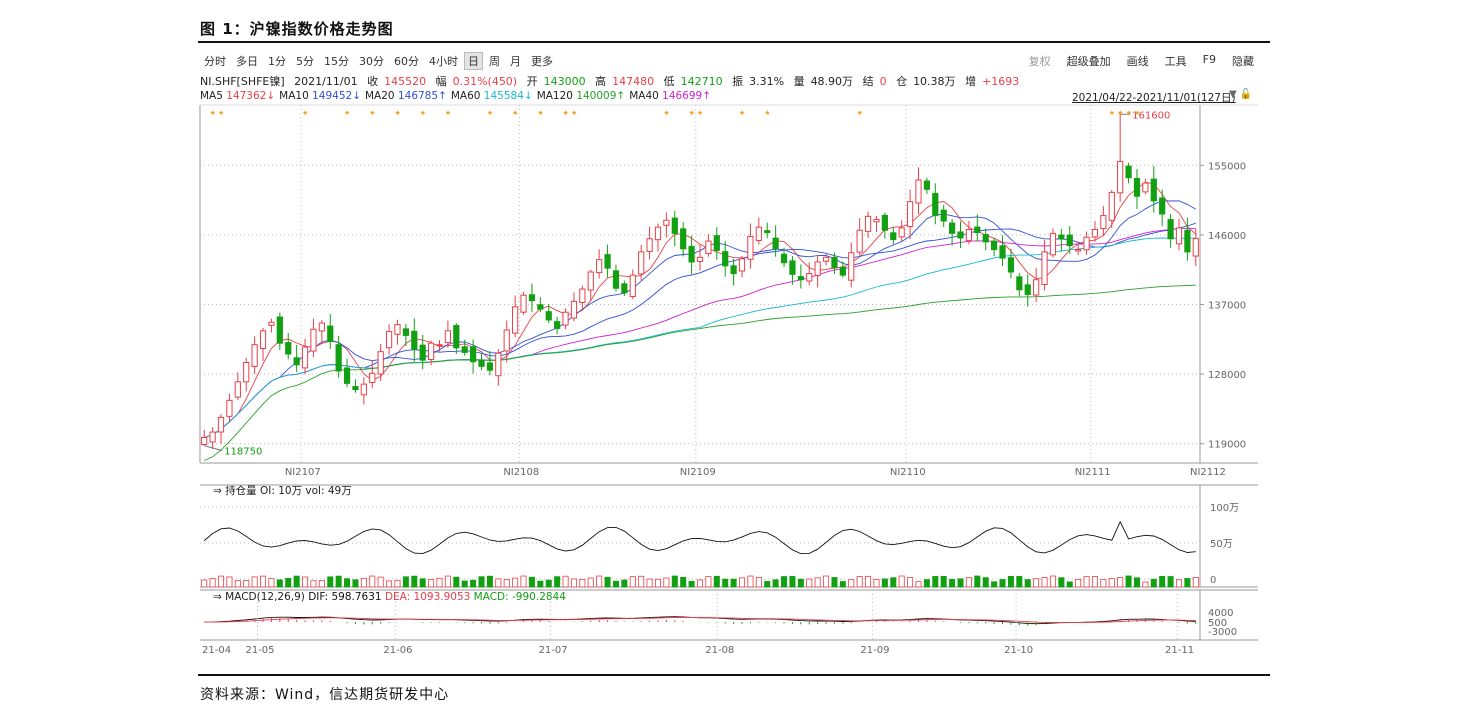 The image size is (1458, 720). What do you see at coordinates (1018, 650) in the screenshot?
I see `date-label: 21-10` at bounding box center [1018, 650].